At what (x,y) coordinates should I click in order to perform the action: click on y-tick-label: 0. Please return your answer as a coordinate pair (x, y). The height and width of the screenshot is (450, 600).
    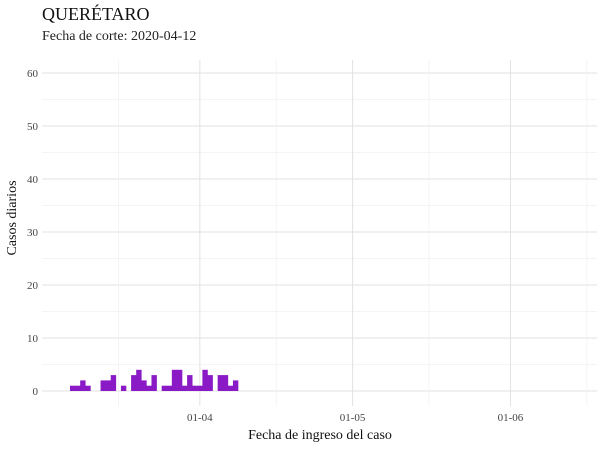
    Looking at the image, I should click on (36, 392).